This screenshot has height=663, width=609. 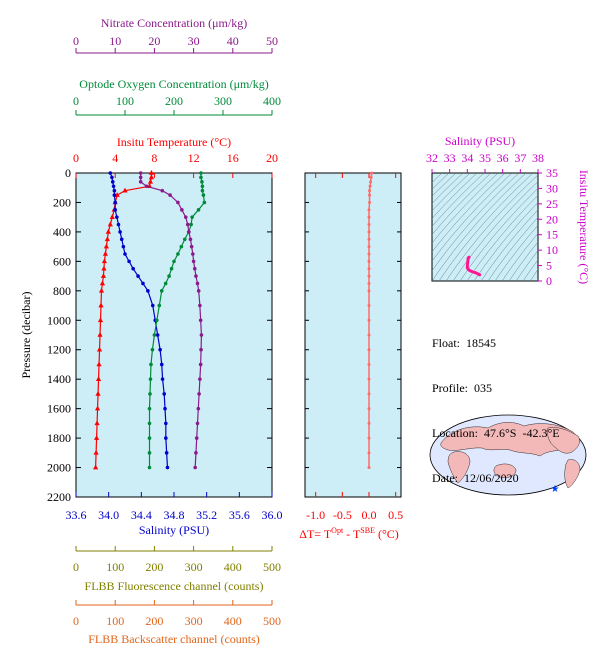 What do you see at coordinates (521, 433) in the screenshot?
I see `location-value: 47.6°S -42.3°E` at bounding box center [521, 433].